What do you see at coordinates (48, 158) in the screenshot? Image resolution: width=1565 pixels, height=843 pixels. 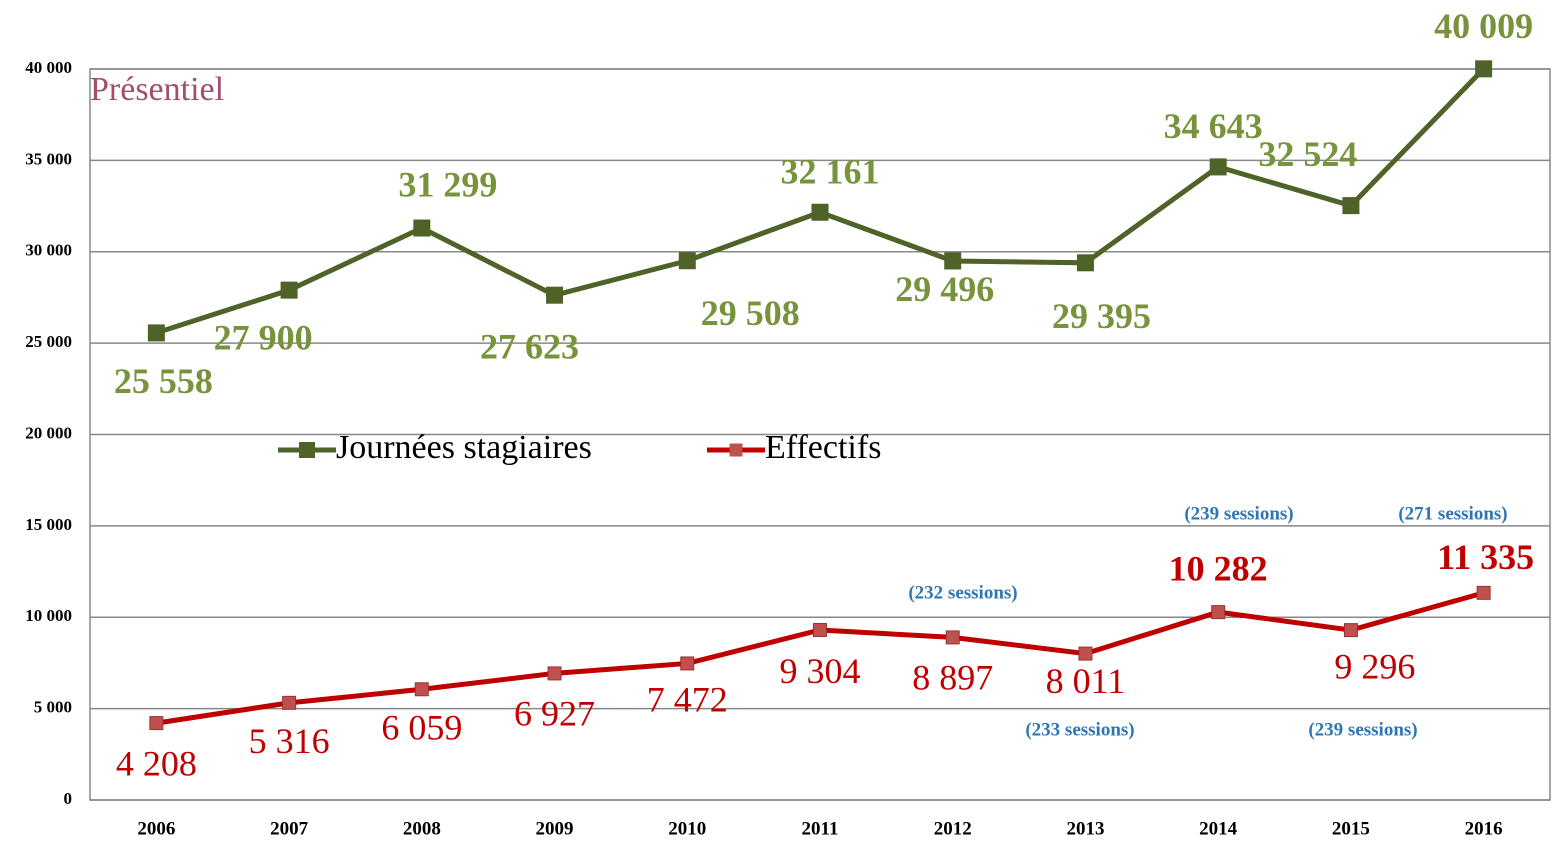 I see `y-tick-label: 35 000` at bounding box center [48, 158].